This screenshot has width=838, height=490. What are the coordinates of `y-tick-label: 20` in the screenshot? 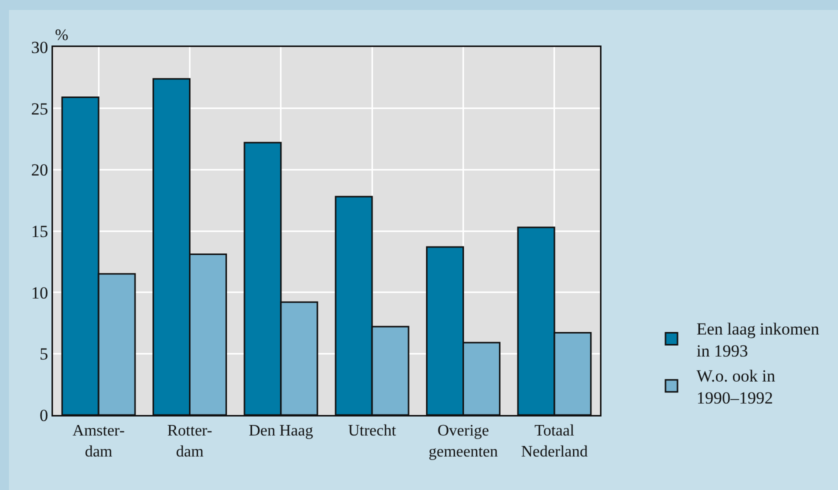 It's located at (39, 170).